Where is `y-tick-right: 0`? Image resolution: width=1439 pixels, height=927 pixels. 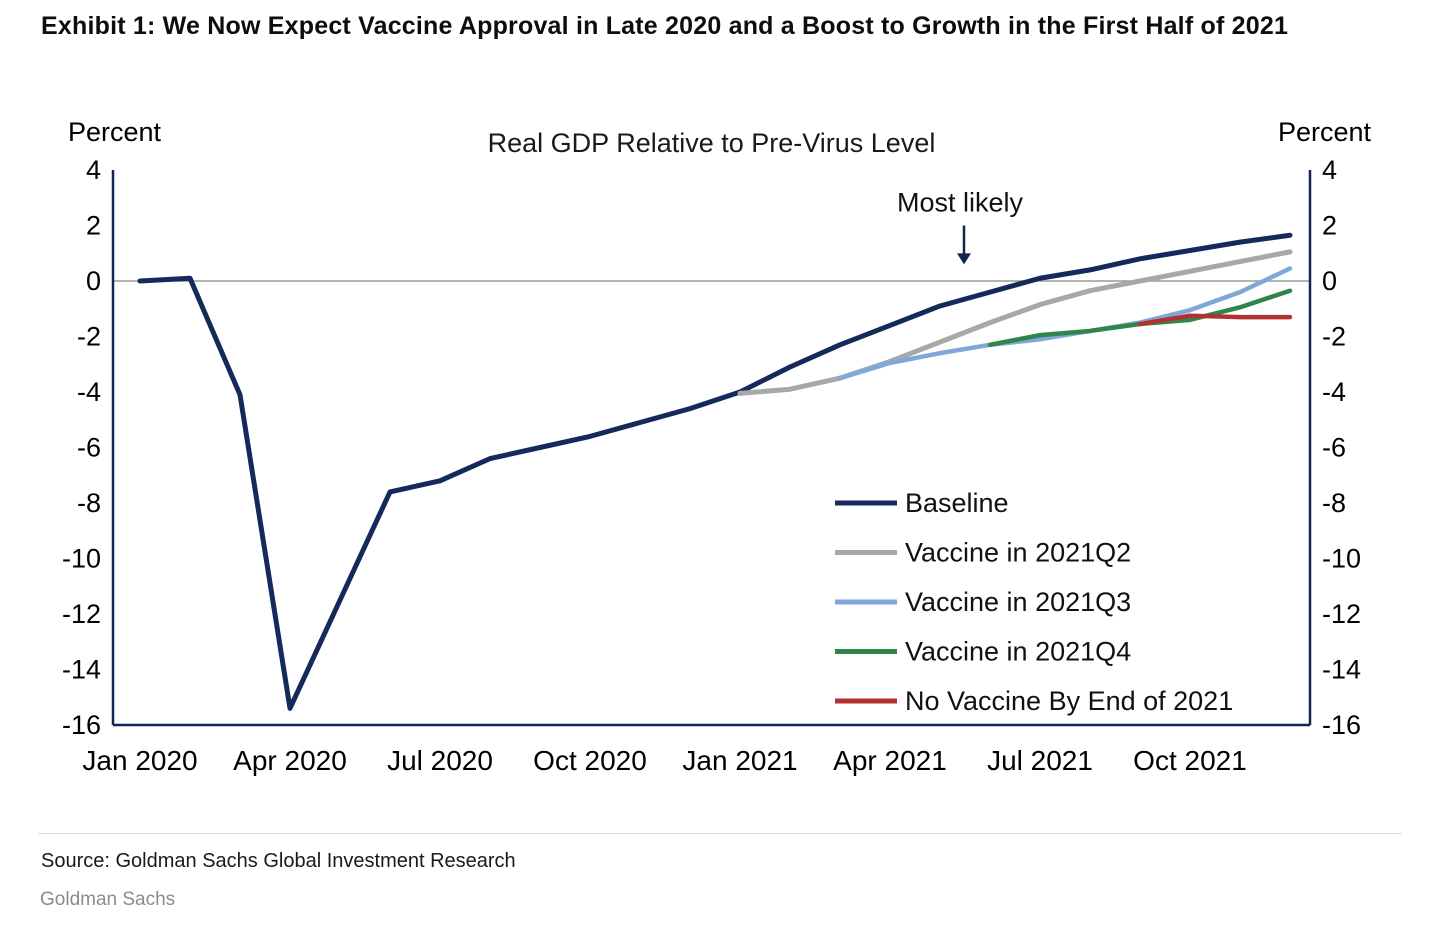
y-tick-right: 0 is located at coordinates (1329, 281).